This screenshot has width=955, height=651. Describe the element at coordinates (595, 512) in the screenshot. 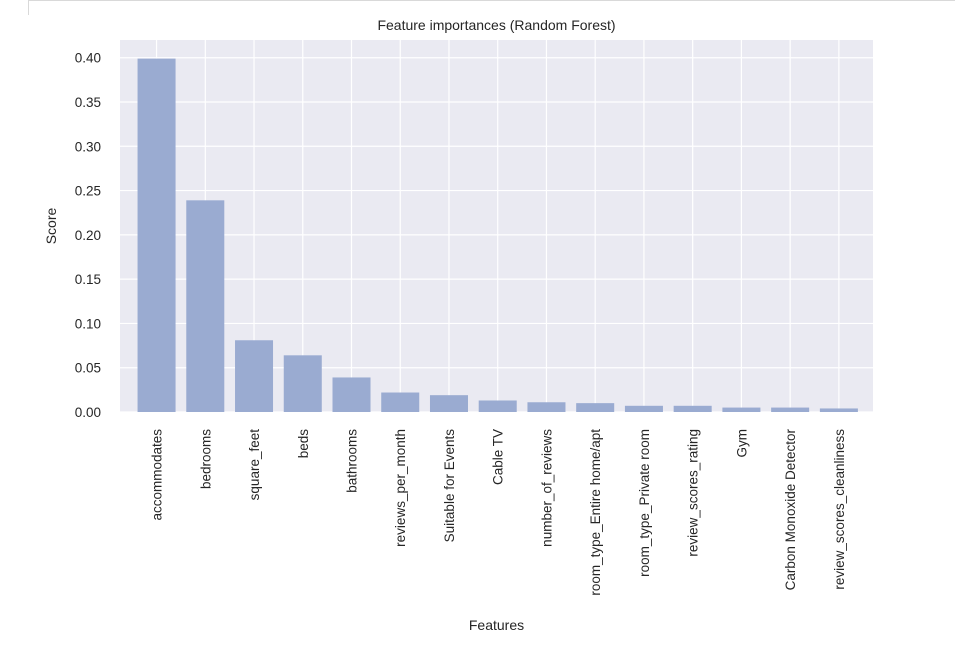

I see `x-tick-label: room_type_Entire home/apt` at that location.